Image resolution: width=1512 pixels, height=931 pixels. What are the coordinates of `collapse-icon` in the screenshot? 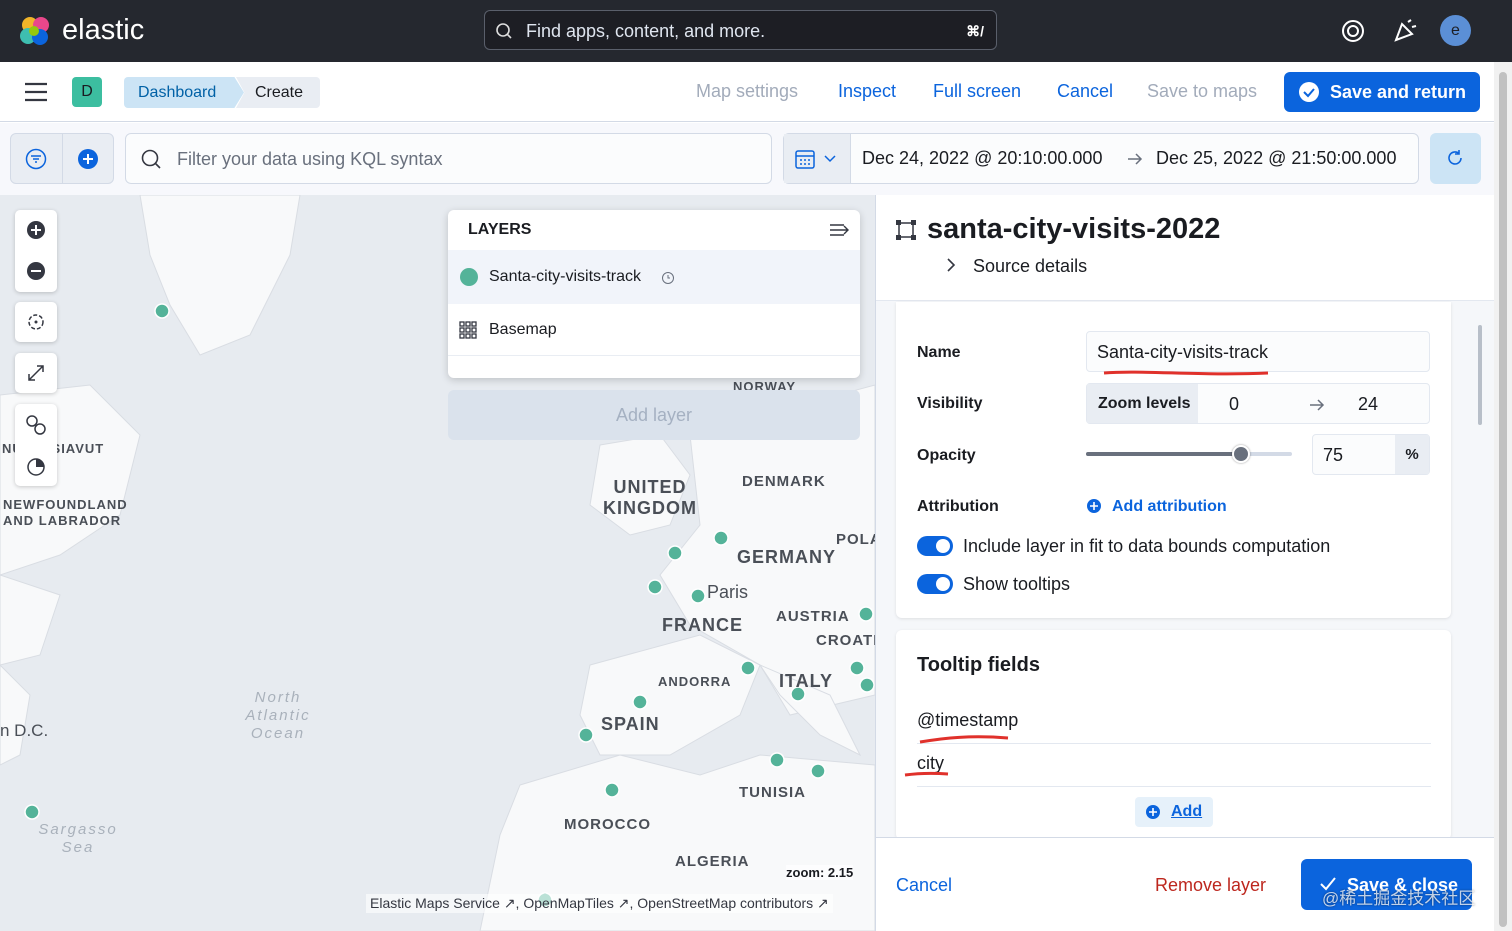 It's located at (839, 230).